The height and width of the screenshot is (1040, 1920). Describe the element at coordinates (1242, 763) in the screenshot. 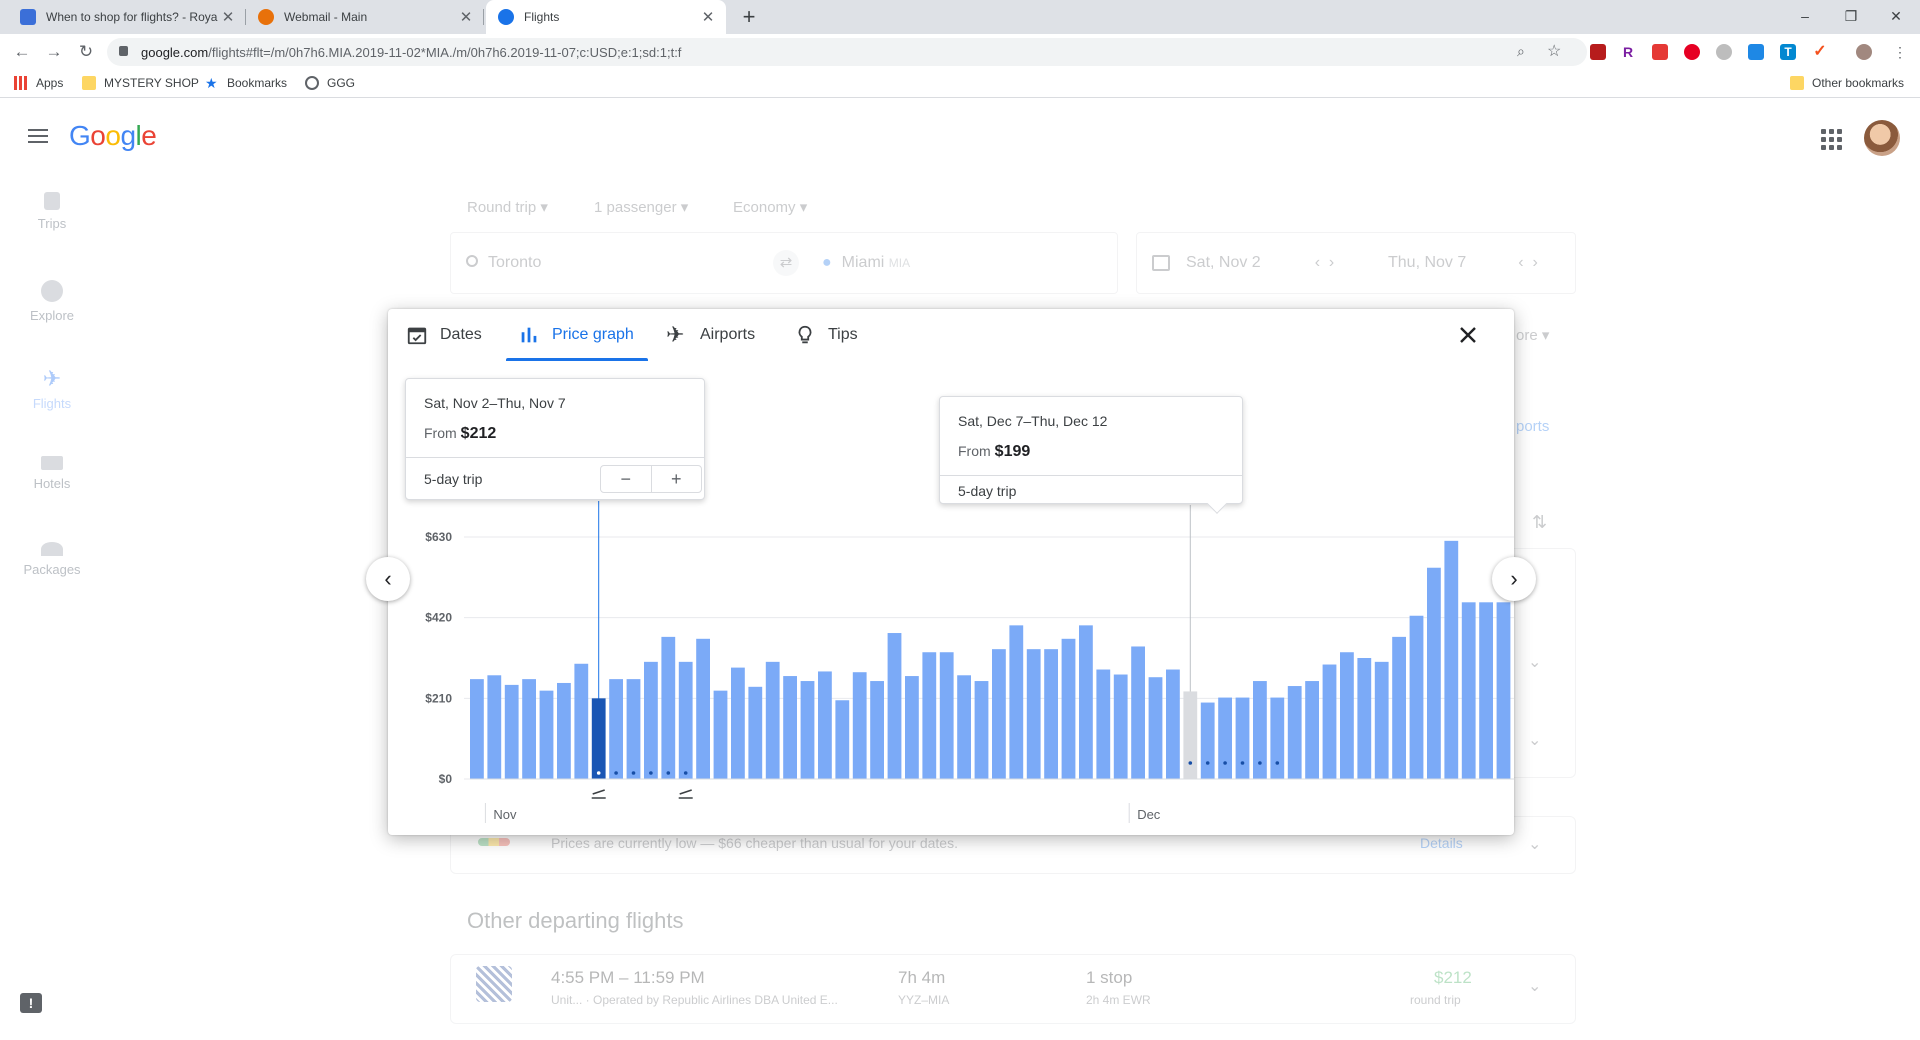

I see `trip-day-dot` at that location.